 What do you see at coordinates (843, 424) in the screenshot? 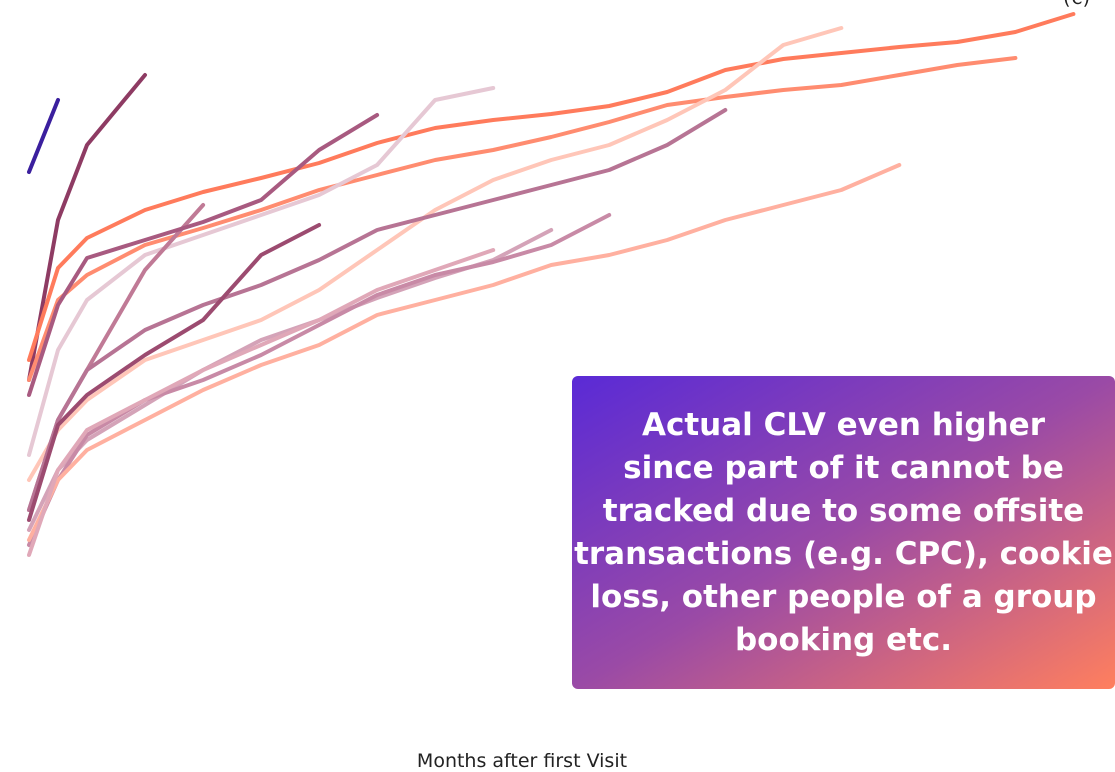
I see `annotation-line: Actual CLV even higher` at bounding box center [843, 424].